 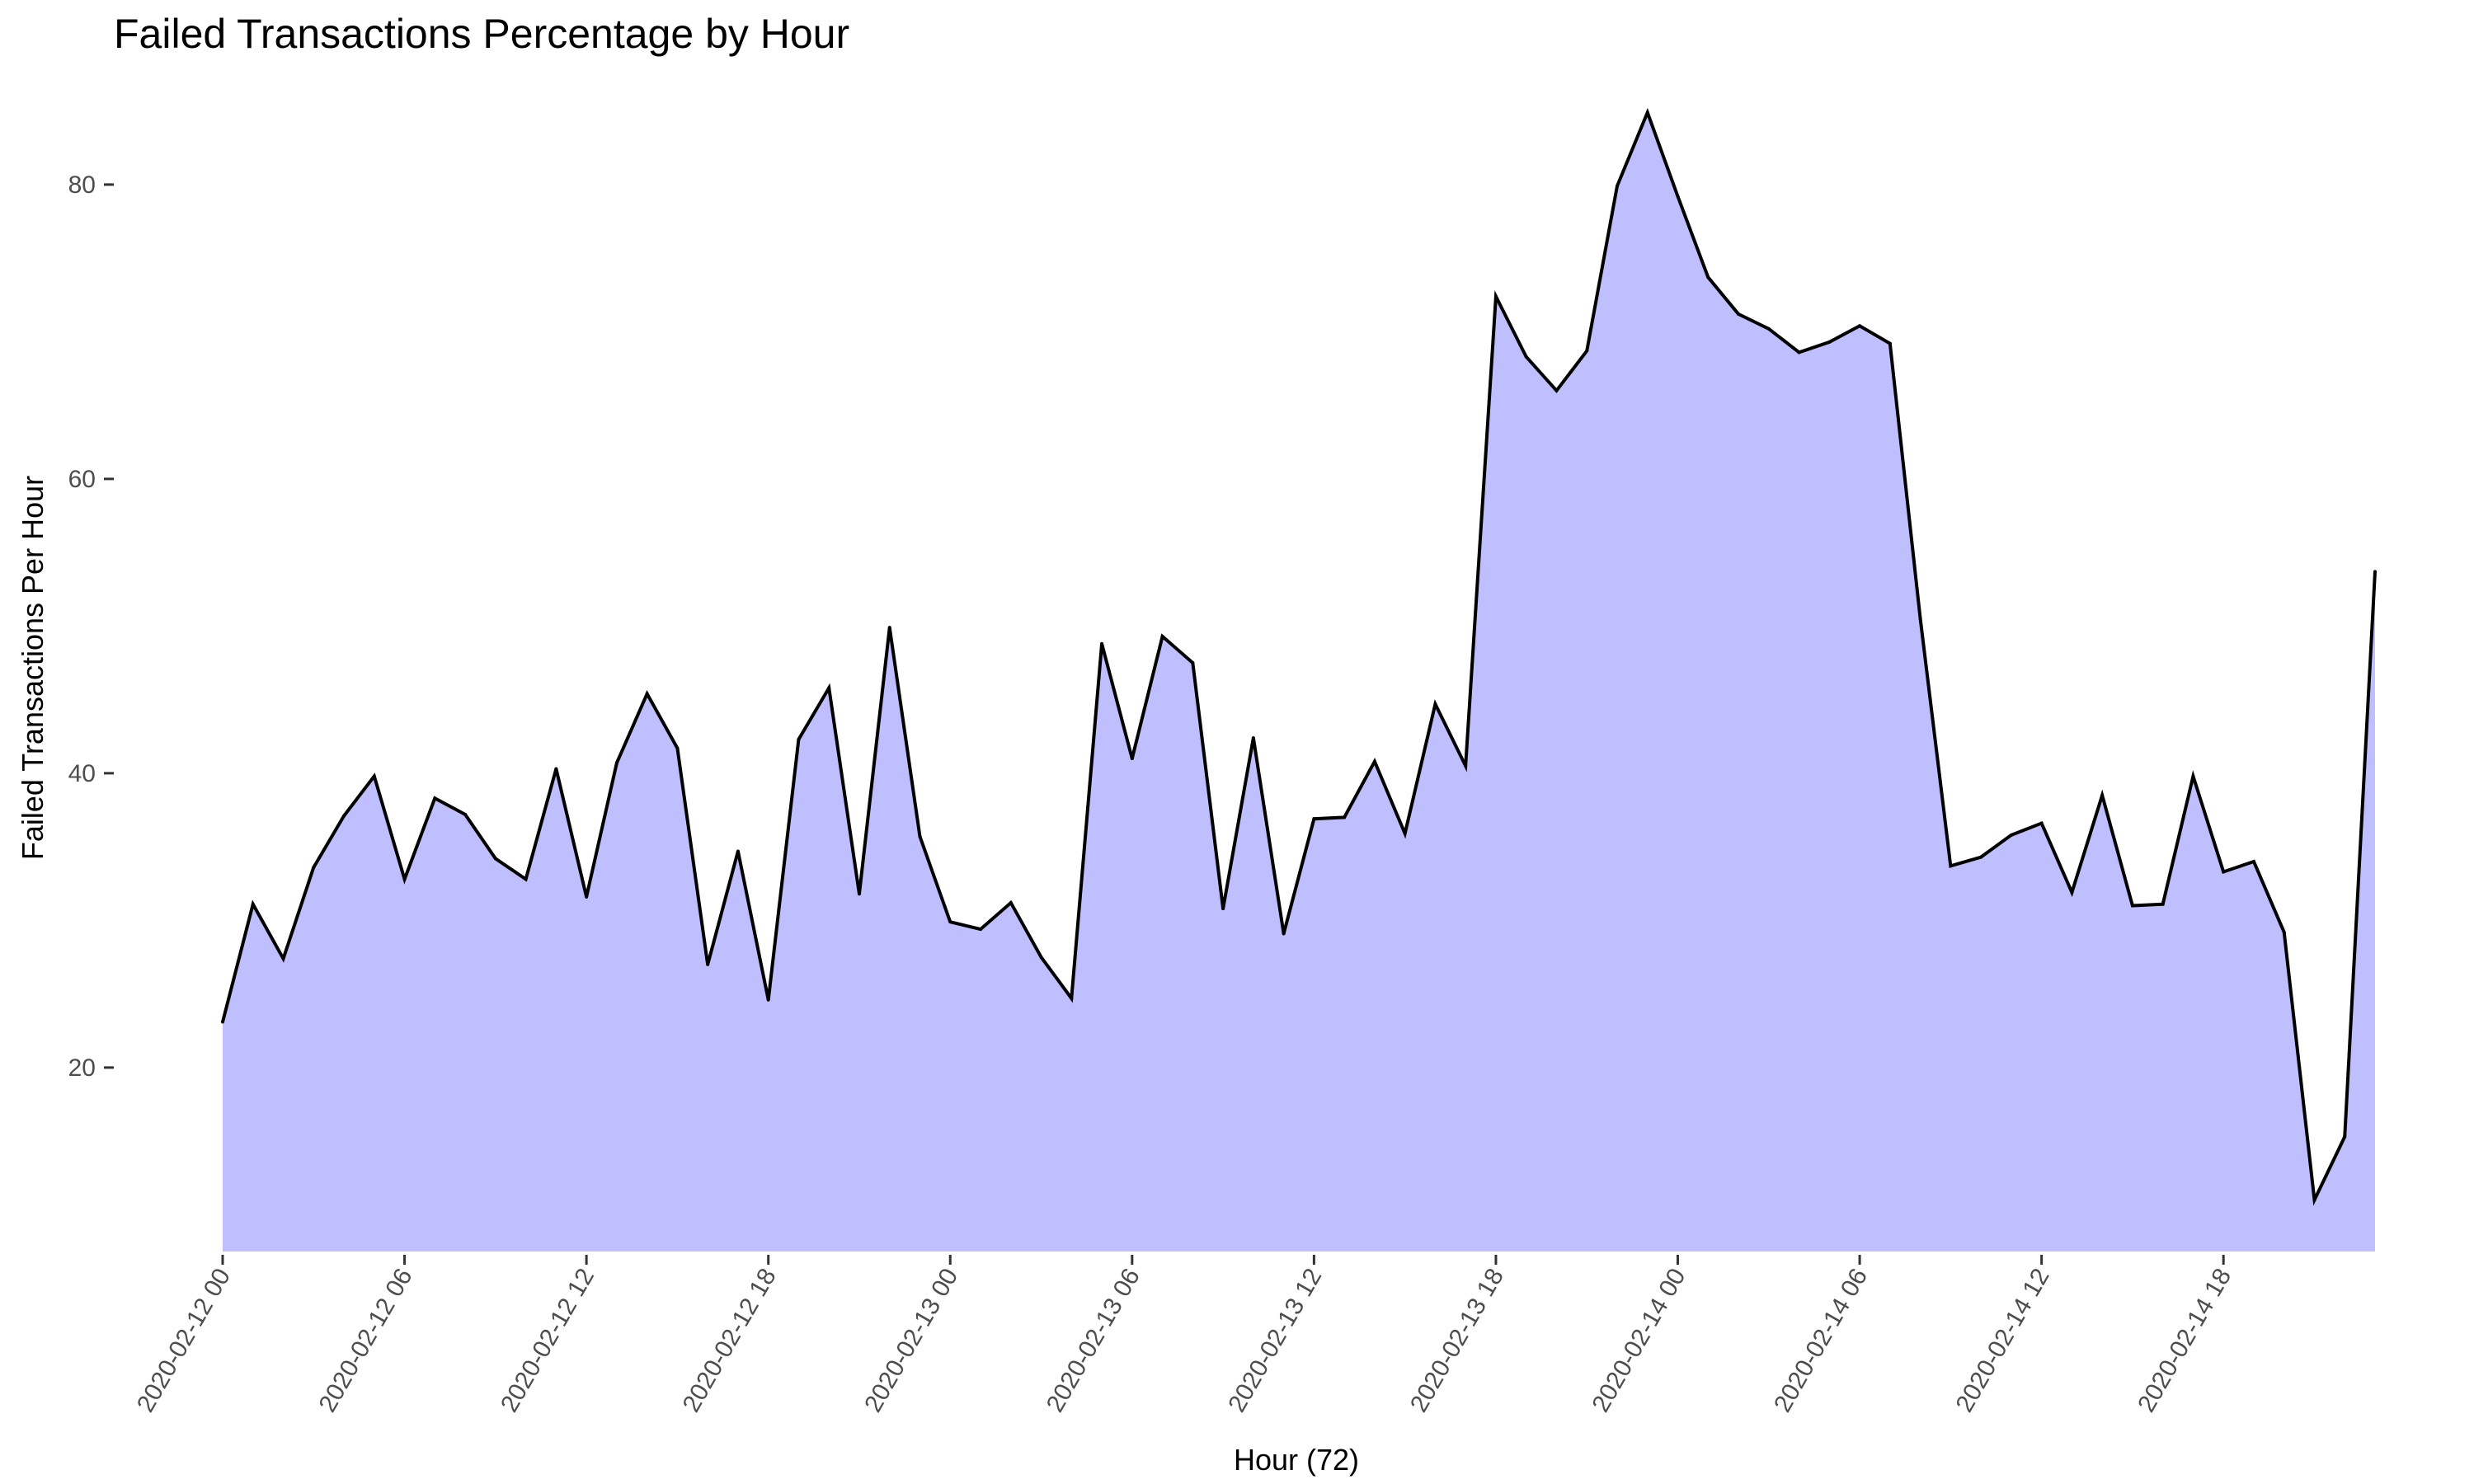 I want to click on x-tick-label: 2020-02-14 00, so click(x=1639, y=1340).